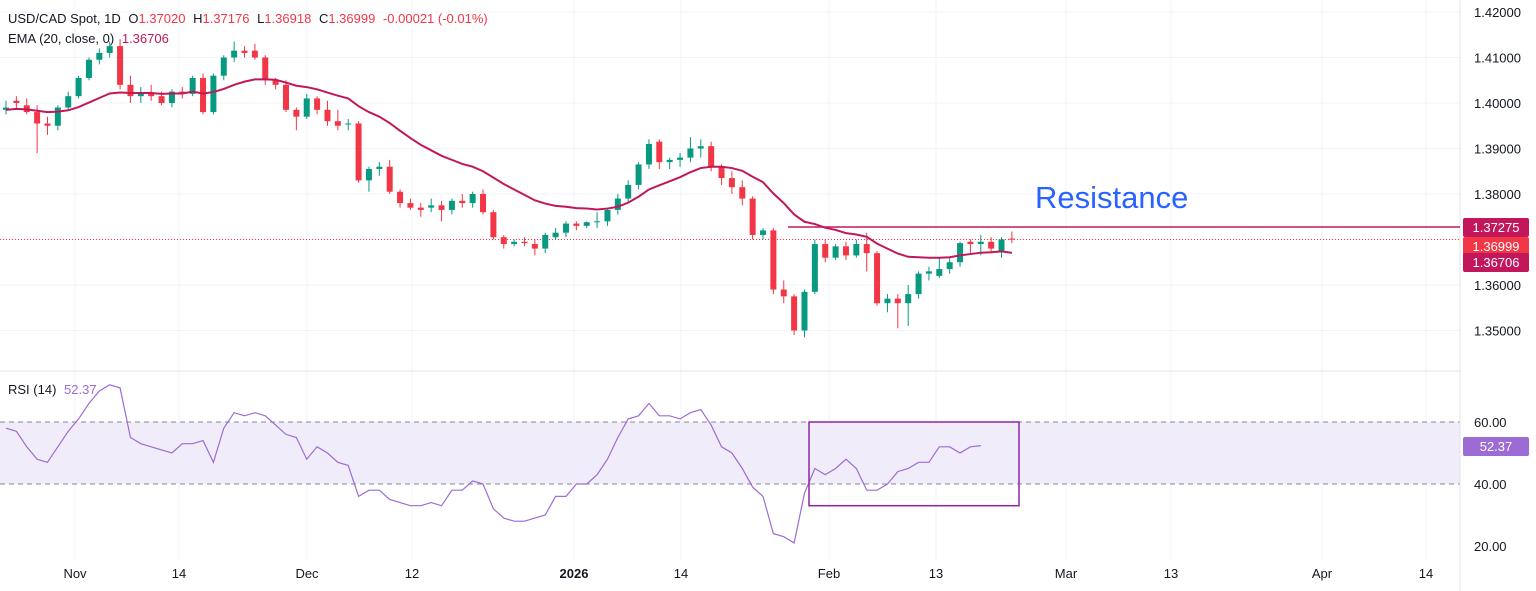 This screenshot has height=591, width=1536. Describe the element at coordinates (1490, 484) in the screenshot. I see `rsi-axis-labels: 60.00 40.00 20.00` at that location.